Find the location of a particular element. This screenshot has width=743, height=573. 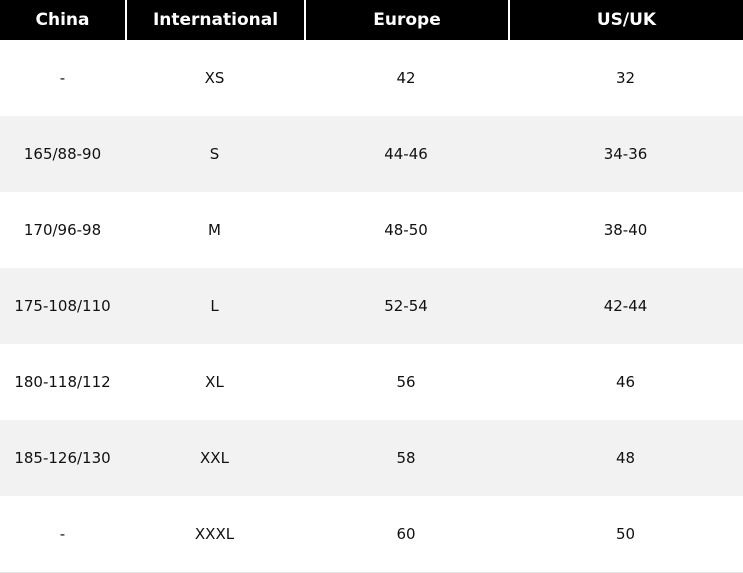

table-row: 185-126/130 XXL 58 48 is located at coordinates (371, 458).